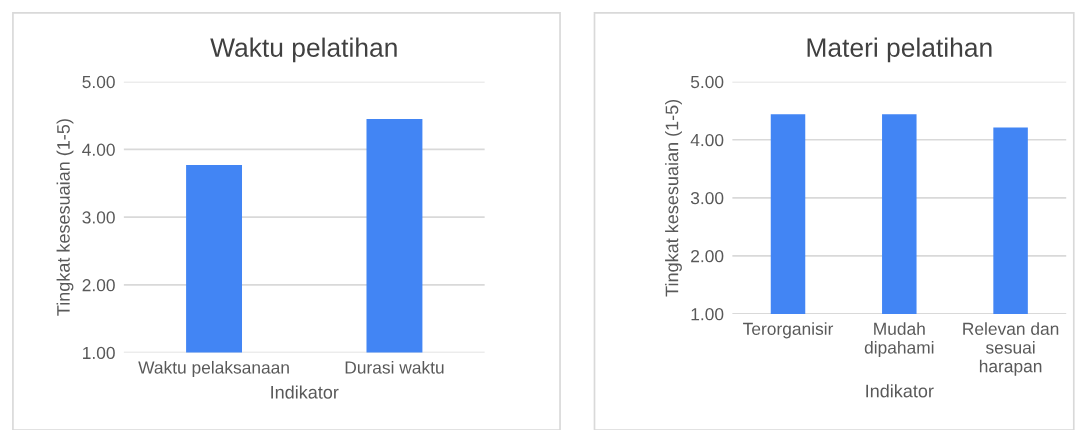  What do you see at coordinates (1011, 349) in the screenshot?
I see `x-tick-label: Relevan dan sesuai harapan` at bounding box center [1011, 349].